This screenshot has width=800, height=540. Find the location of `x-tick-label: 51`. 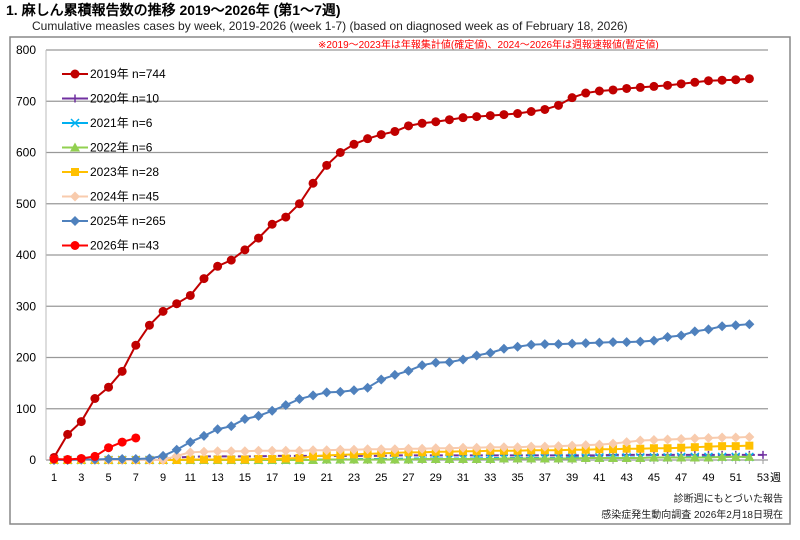

x-tick-label: 51 is located at coordinates (736, 478).